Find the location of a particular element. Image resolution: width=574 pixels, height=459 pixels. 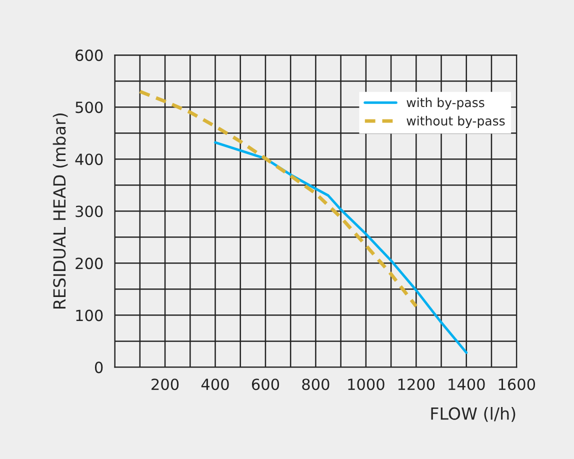

x-tick-label: 400 is located at coordinates (215, 384).